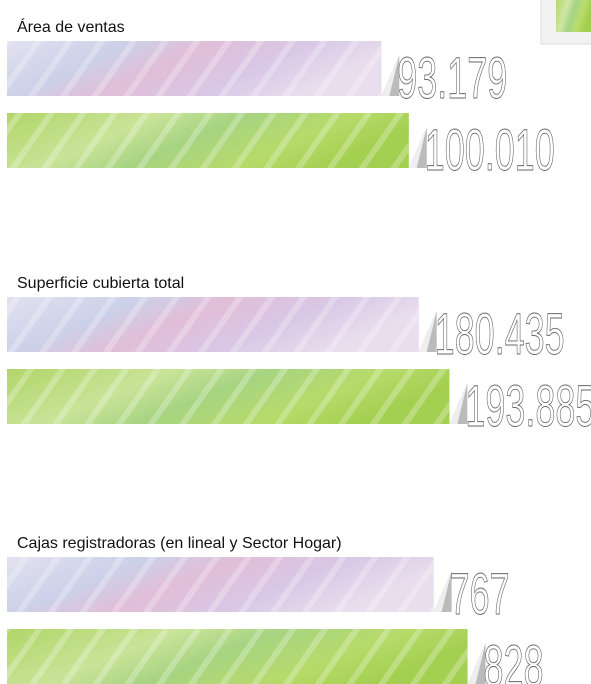  I want to click on group-title: Superficie cubierta total, so click(100, 283).